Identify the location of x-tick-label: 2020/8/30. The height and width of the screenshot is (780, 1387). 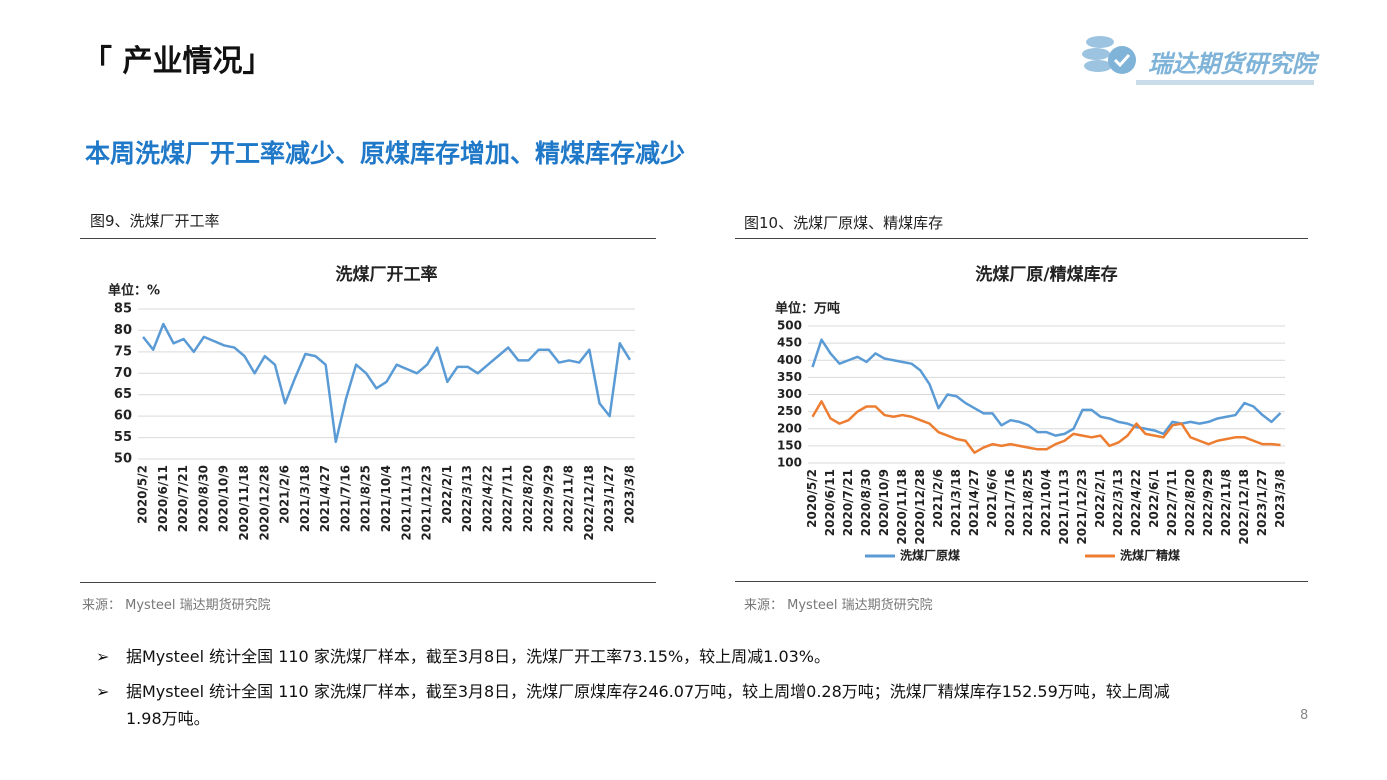
(866, 502).